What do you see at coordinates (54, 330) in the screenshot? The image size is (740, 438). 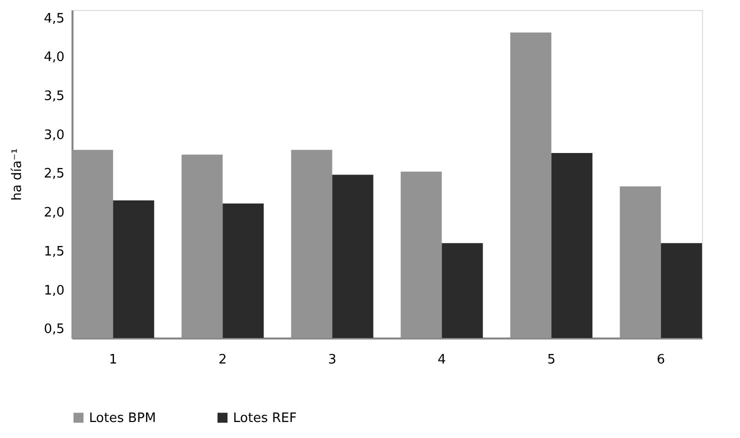 I see `y-tick-label: 0,5` at bounding box center [54, 330].